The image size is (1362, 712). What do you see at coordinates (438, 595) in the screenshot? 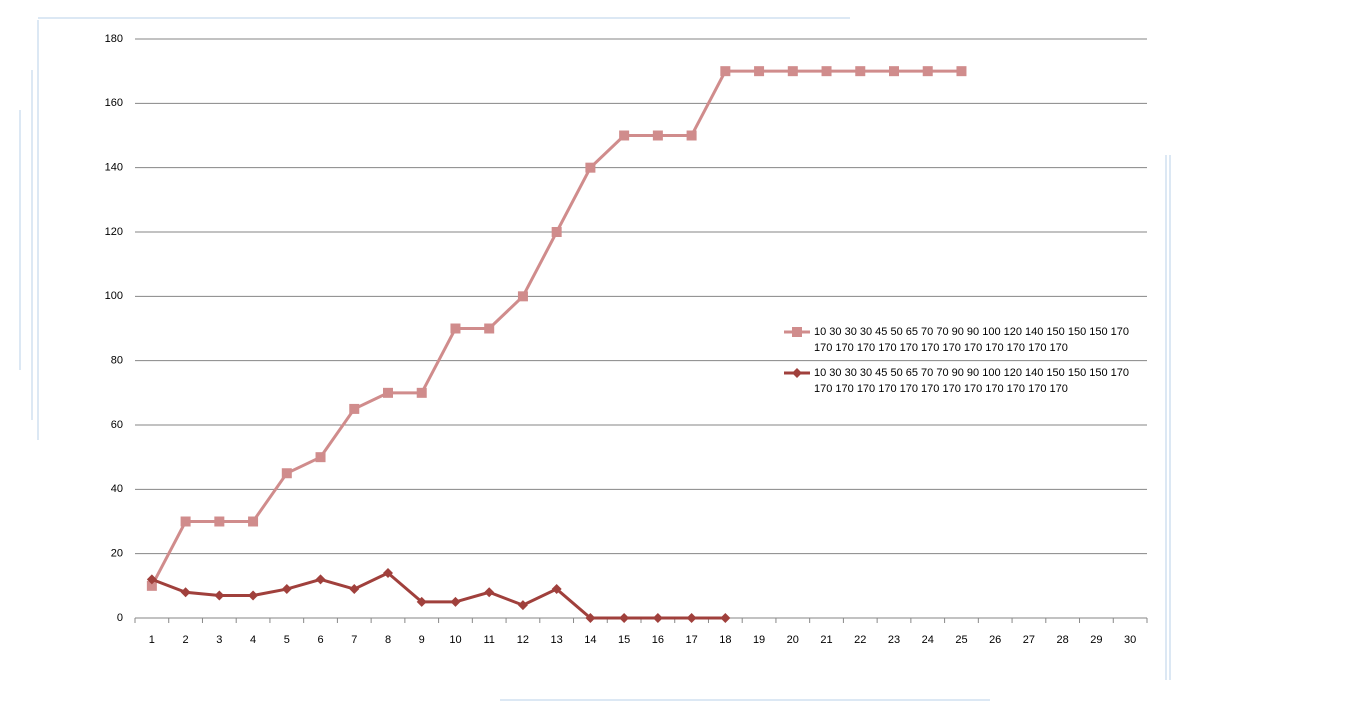
I see `series-line` at bounding box center [438, 595].